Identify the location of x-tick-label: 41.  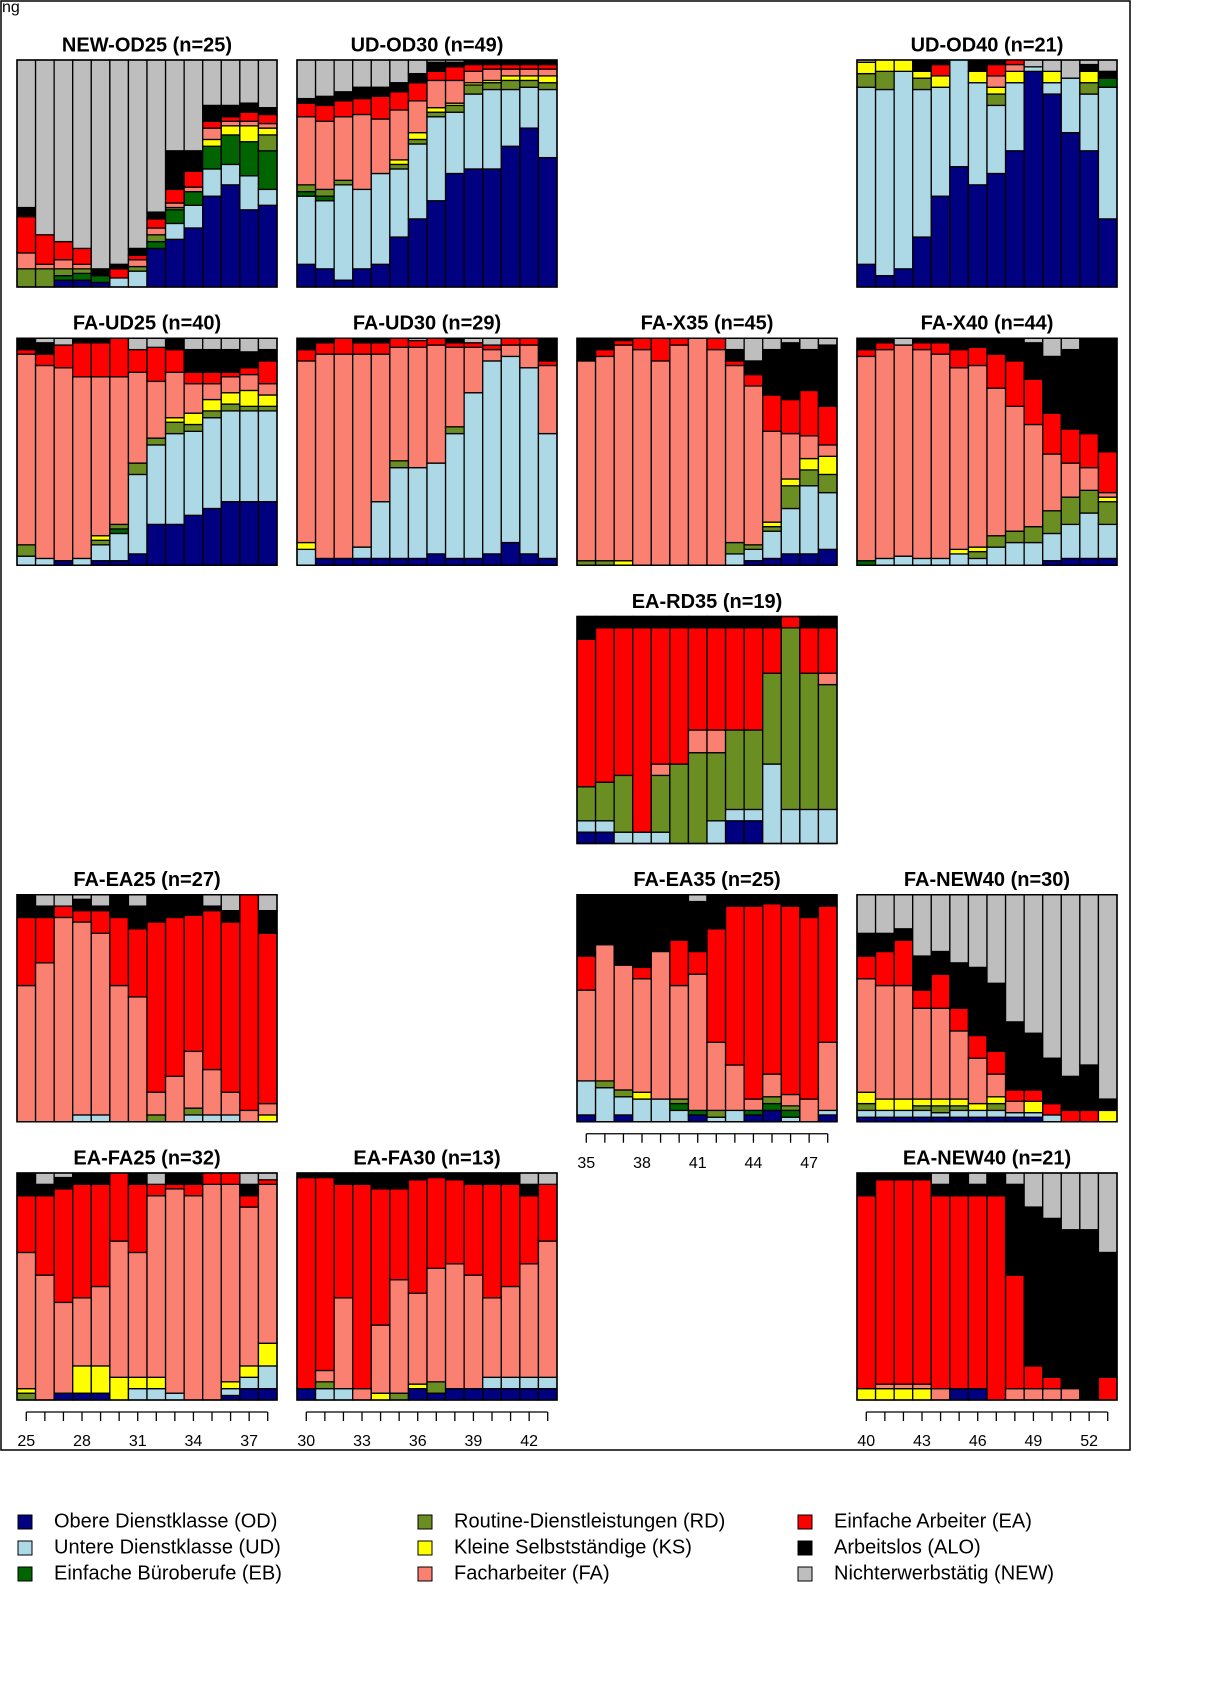
(698, 1163).